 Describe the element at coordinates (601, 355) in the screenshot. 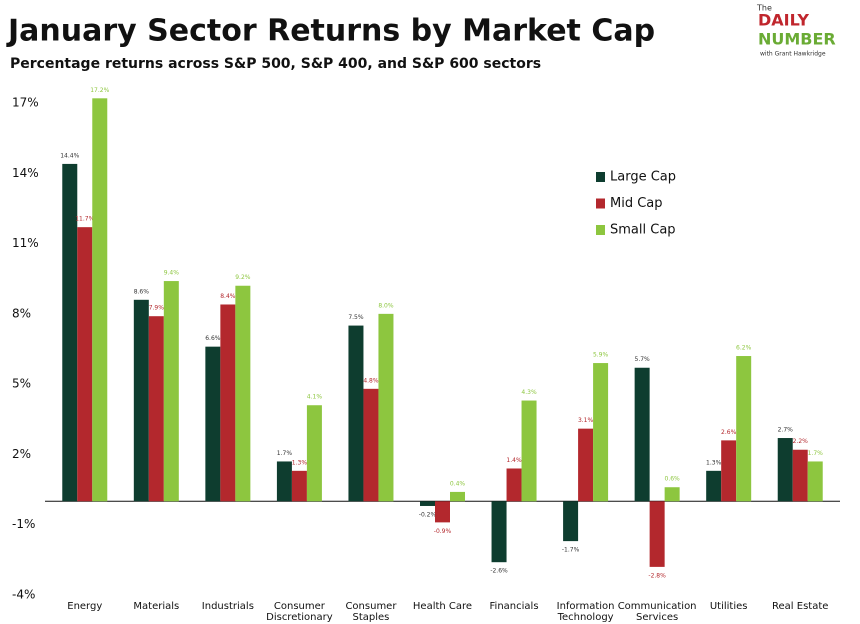

I see `value-label: 5.9%` at that location.